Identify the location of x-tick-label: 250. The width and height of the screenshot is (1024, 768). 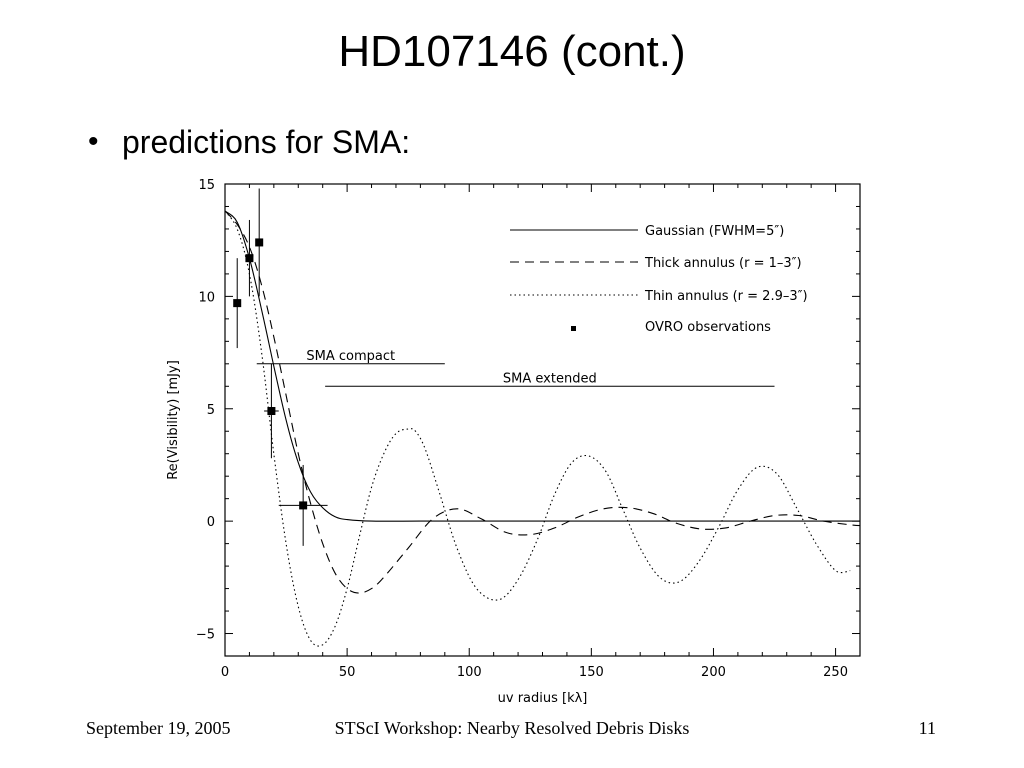
(835, 672).